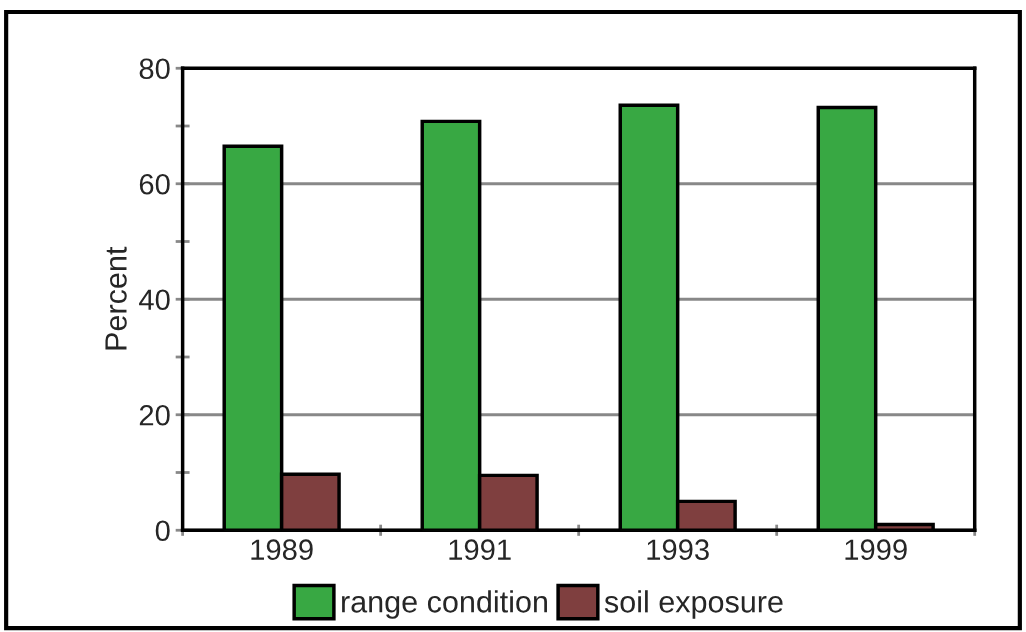 This screenshot has width=1026, height=632. I want to click on y-axis-title: Percent, so click(116, 298).